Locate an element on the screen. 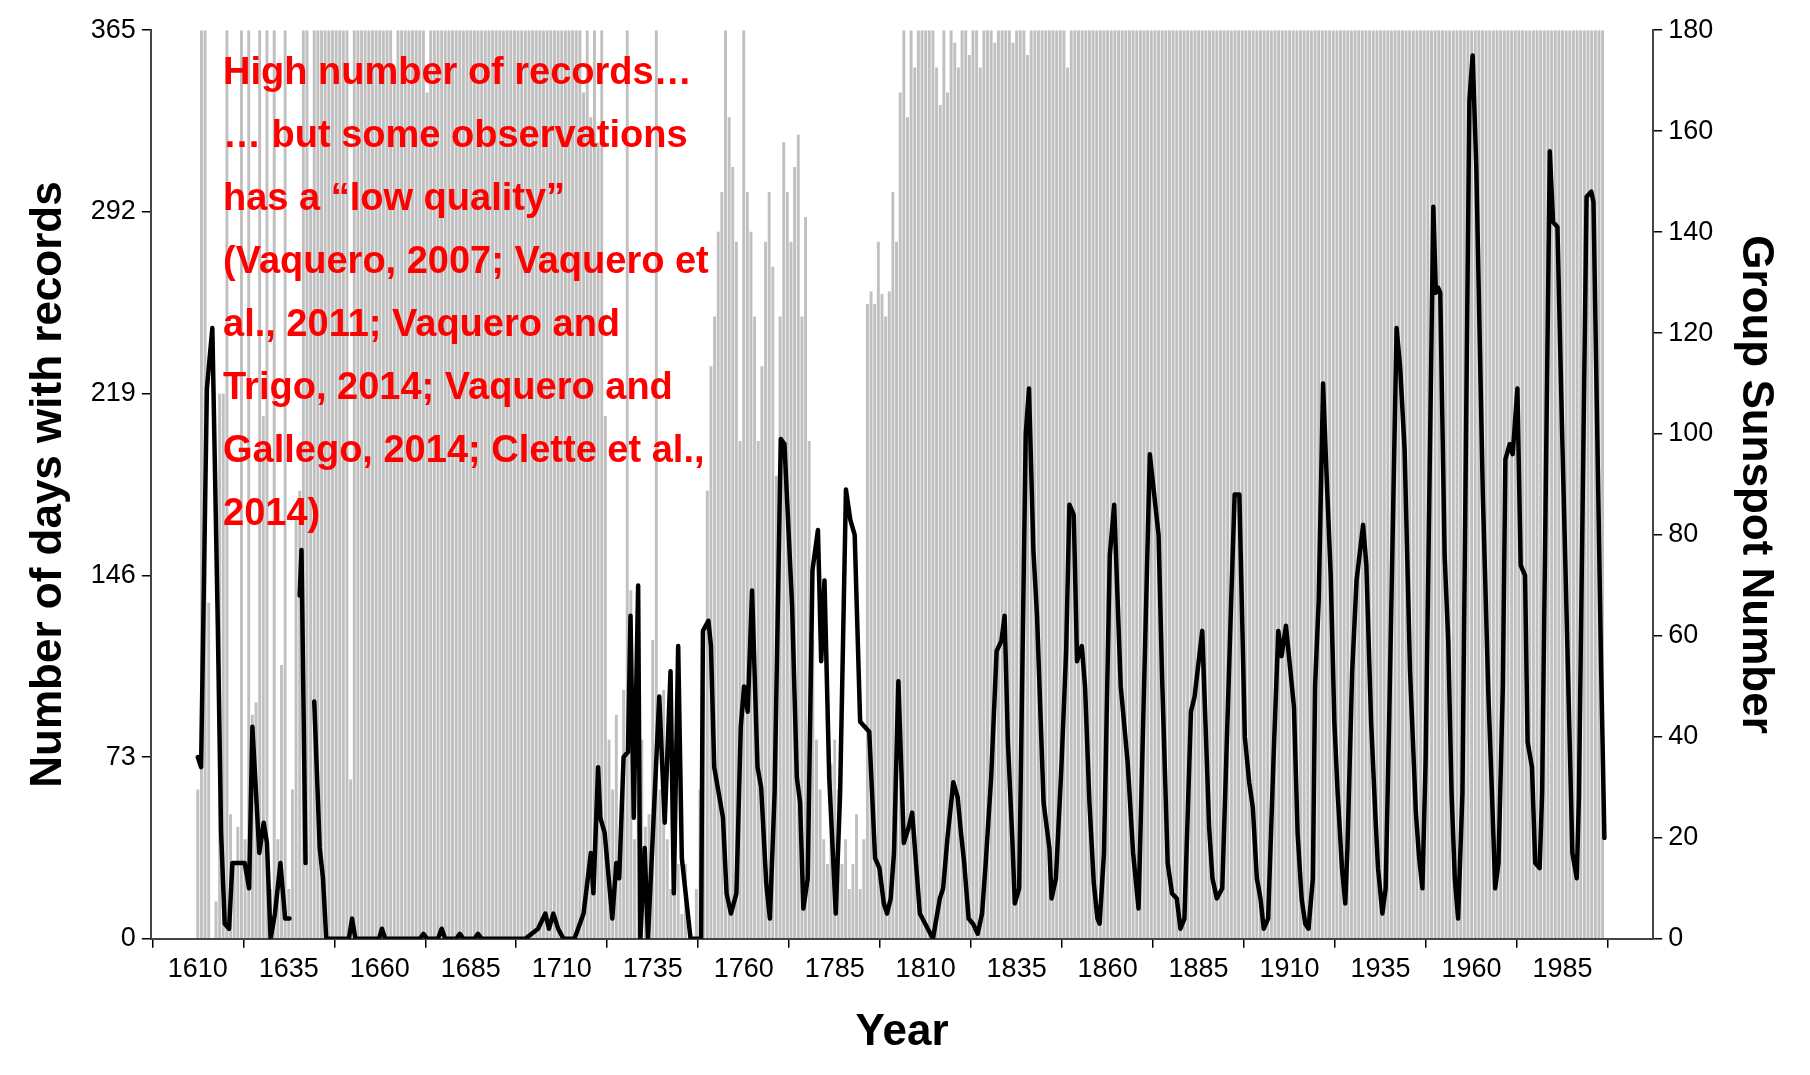  y2-axis-title: Group Sunspot Number is located at coordinates (1759, 484).